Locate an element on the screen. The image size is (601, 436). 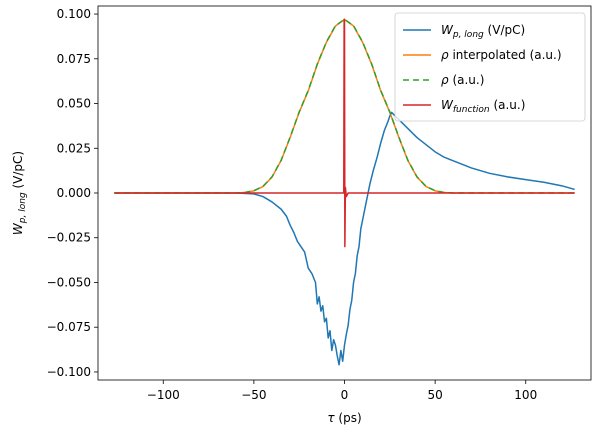
y-tick-label: −0.050 is located at coordinates (69, 282).